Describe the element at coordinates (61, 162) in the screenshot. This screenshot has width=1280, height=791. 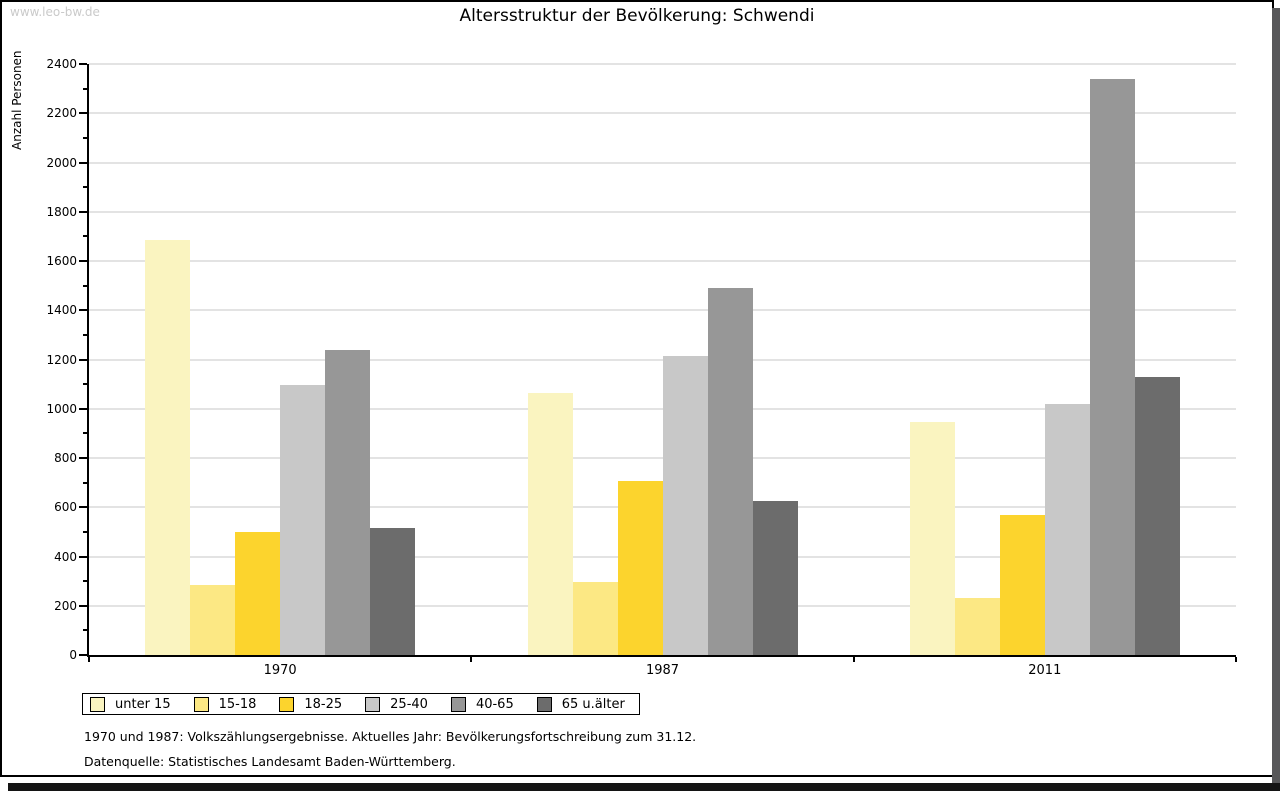
I see `y-axis-tick-label: 2000` at that location.